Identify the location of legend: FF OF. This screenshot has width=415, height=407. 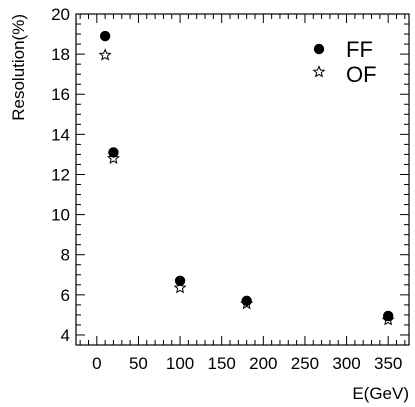
(344, 62).